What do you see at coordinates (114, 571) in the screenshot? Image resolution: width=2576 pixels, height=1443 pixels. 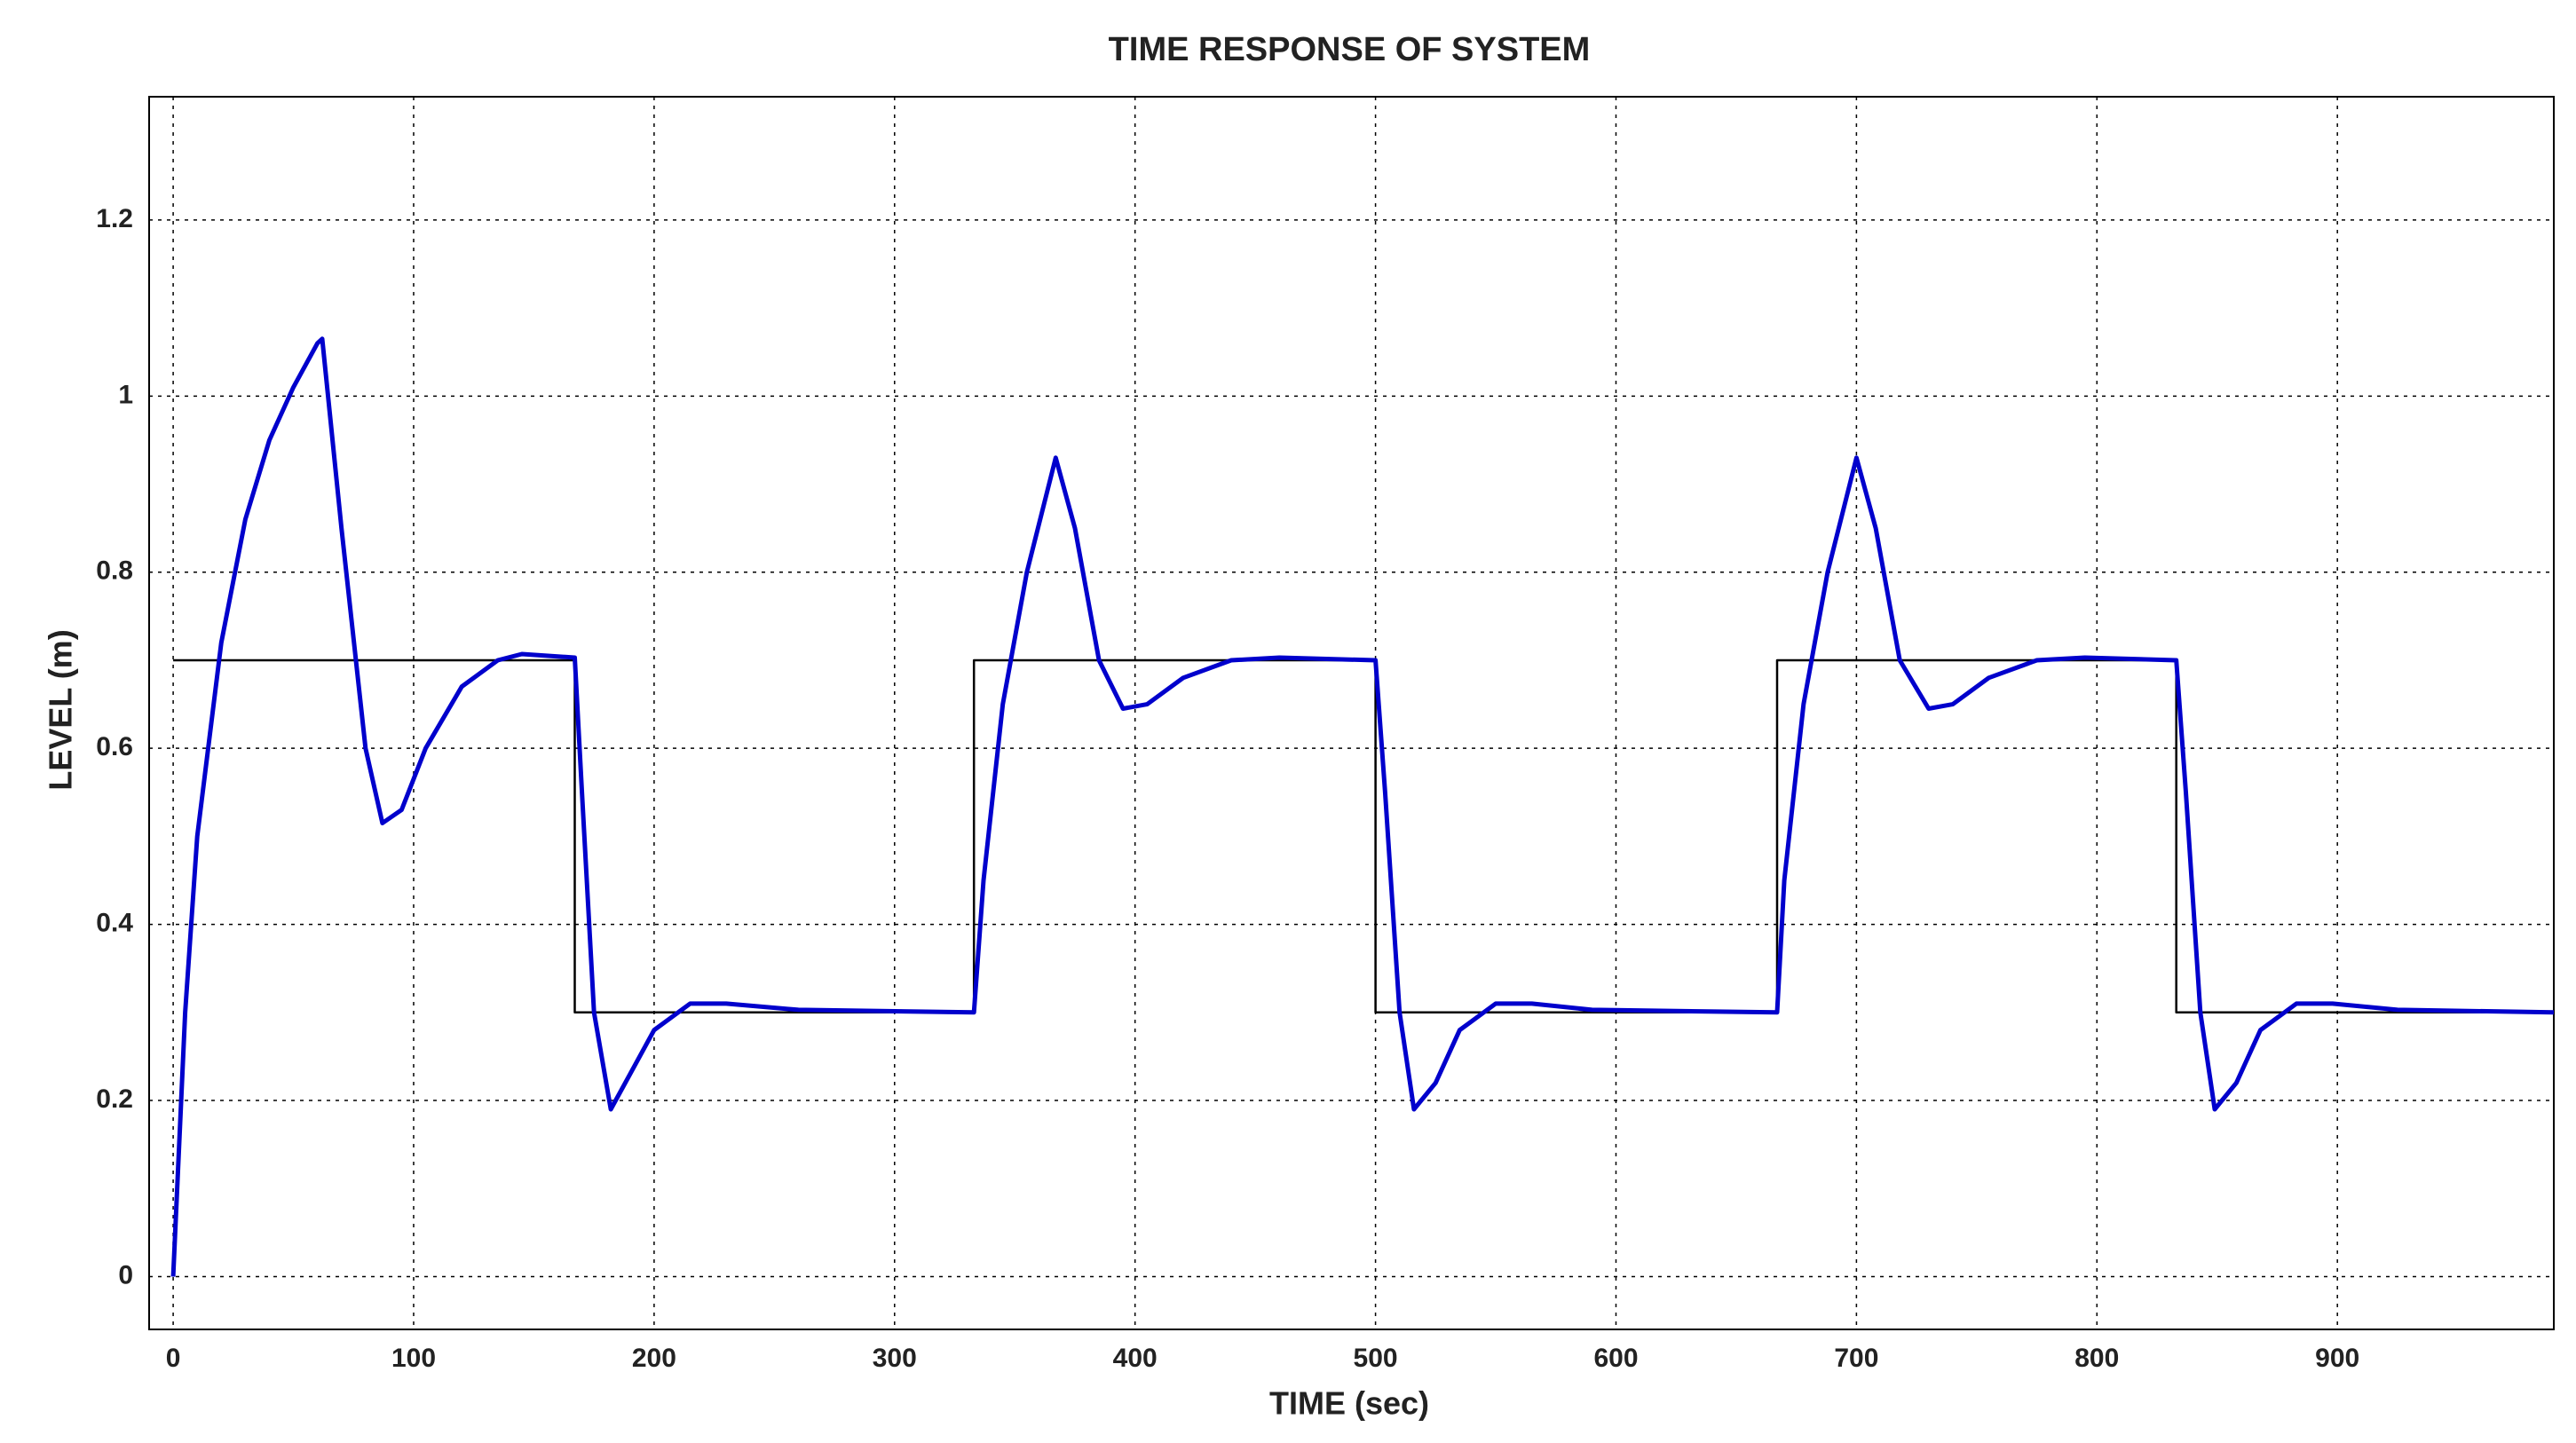 I see `y-tick-label: 0.8` at bounding box center [114, 571].